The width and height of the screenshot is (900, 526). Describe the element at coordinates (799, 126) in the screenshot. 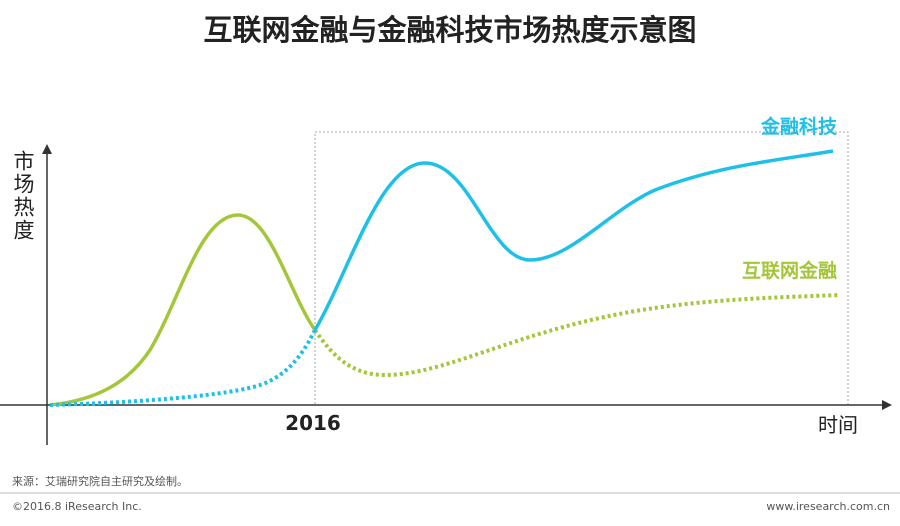

I see `curve-label: 金融科技` at that location.